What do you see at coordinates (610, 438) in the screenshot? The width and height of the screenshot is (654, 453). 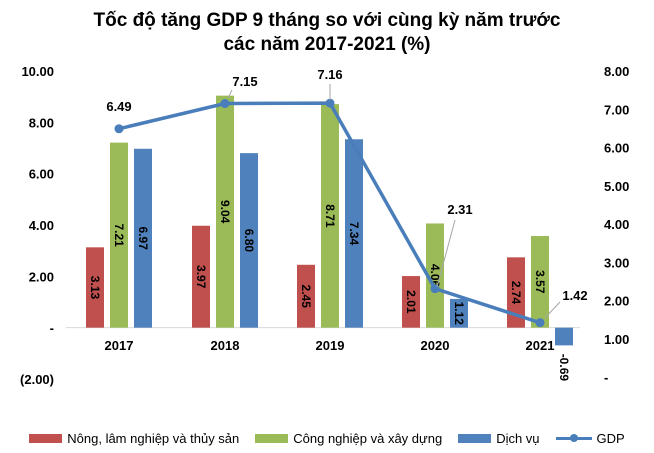 I see `legend-label-gdp: GDP` at bounding box center [610, 438].